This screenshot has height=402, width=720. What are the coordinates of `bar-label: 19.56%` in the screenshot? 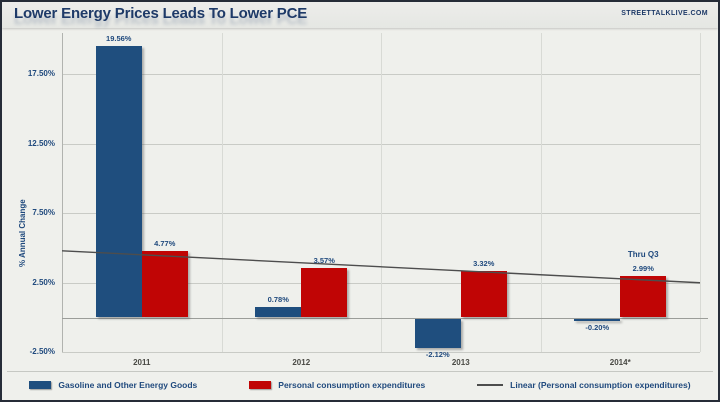 It's located at (119, 38).